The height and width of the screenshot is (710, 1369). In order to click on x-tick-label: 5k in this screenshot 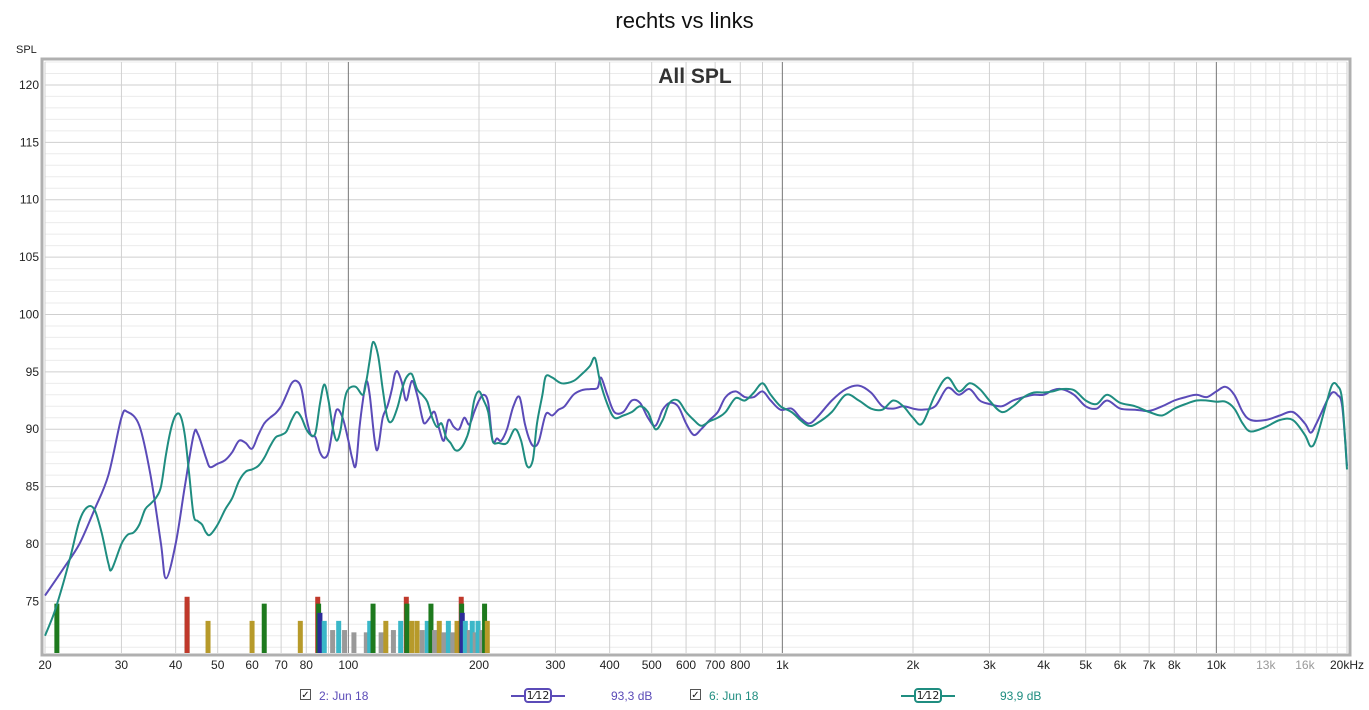, I will do `click(1086, 665)`.